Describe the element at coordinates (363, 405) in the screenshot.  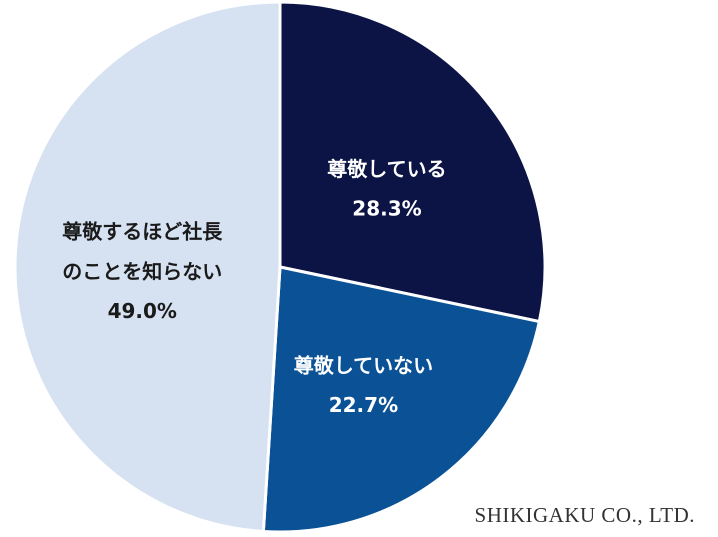
I see `value-label: 22.7%` at that location.